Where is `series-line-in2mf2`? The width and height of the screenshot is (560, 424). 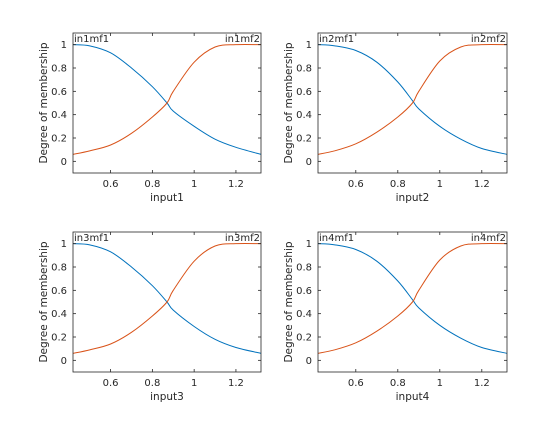
series-line-in2mf2 is located at coordinates (412, 99).